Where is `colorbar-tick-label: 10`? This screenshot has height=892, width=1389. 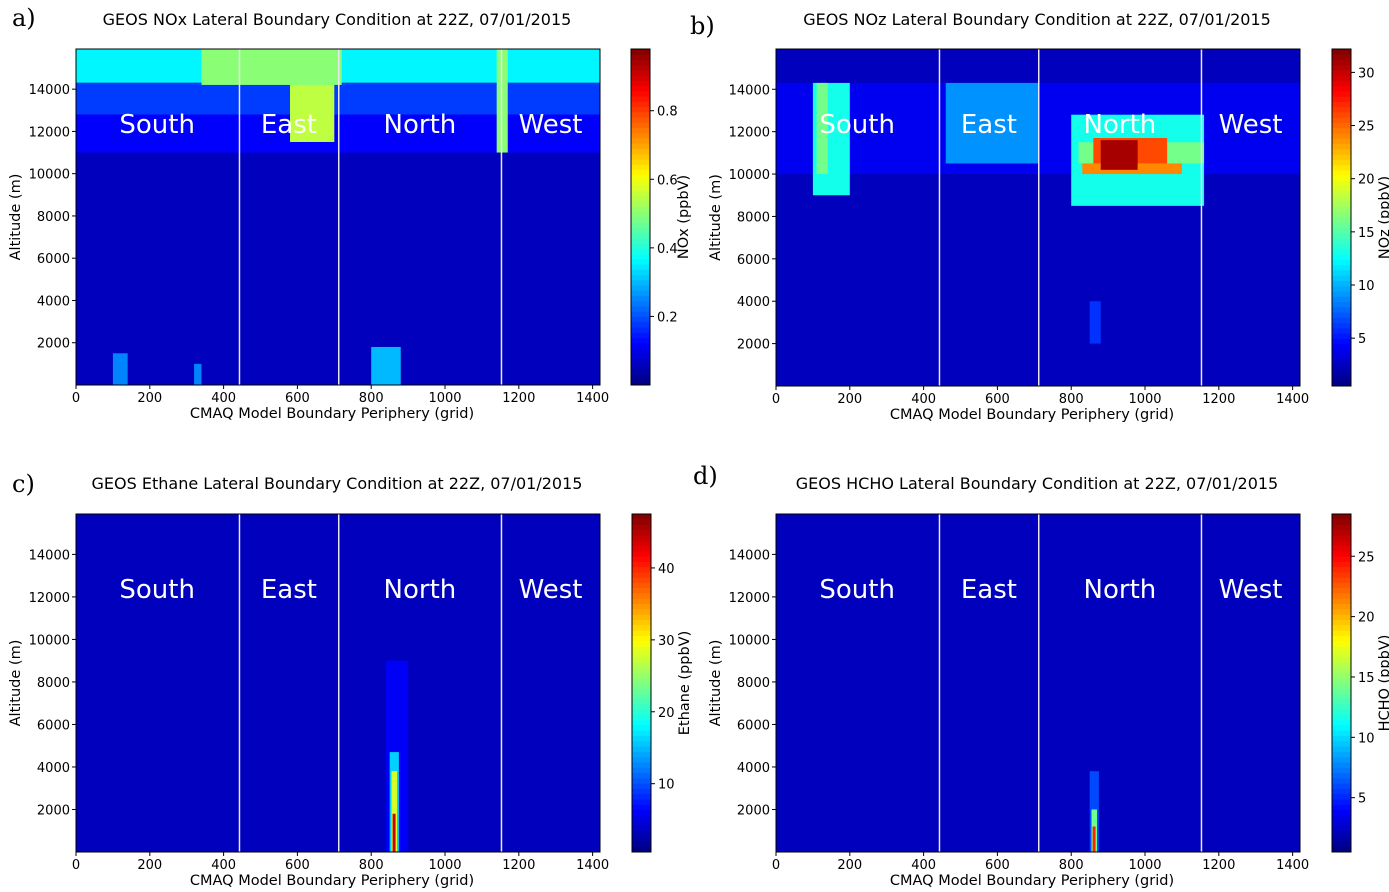
colorbar-tick-label: 10 is located at coordinates (1366, 286).